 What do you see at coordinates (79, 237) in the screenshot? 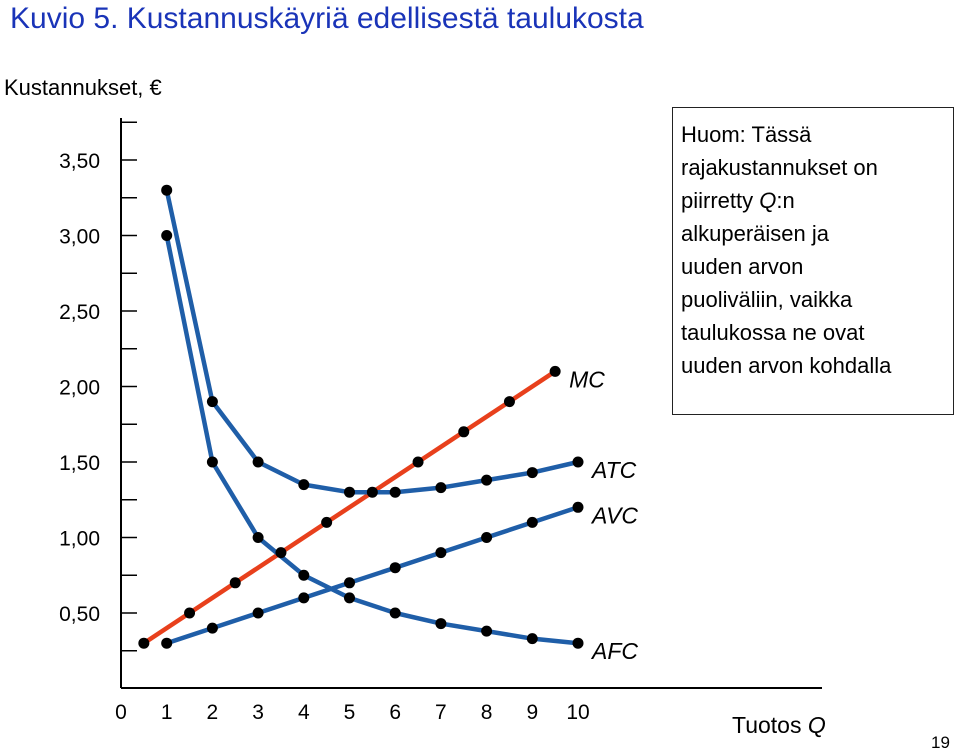
I see `y-tick-label: 3,00` at bounding box center [79, 237].